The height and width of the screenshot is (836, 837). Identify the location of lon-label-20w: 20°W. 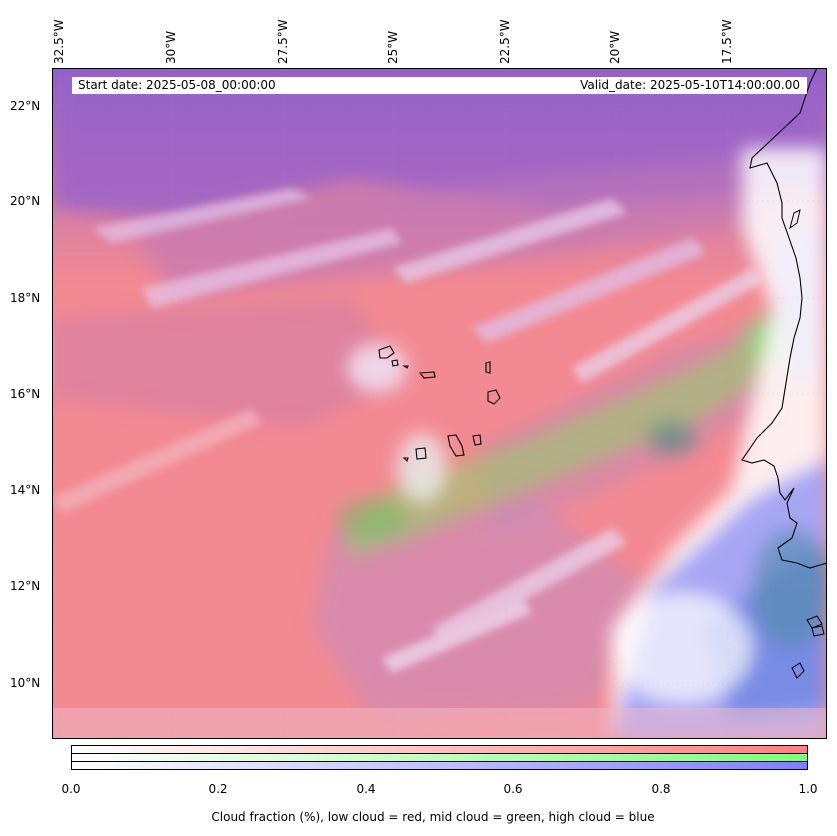
(615, 47).